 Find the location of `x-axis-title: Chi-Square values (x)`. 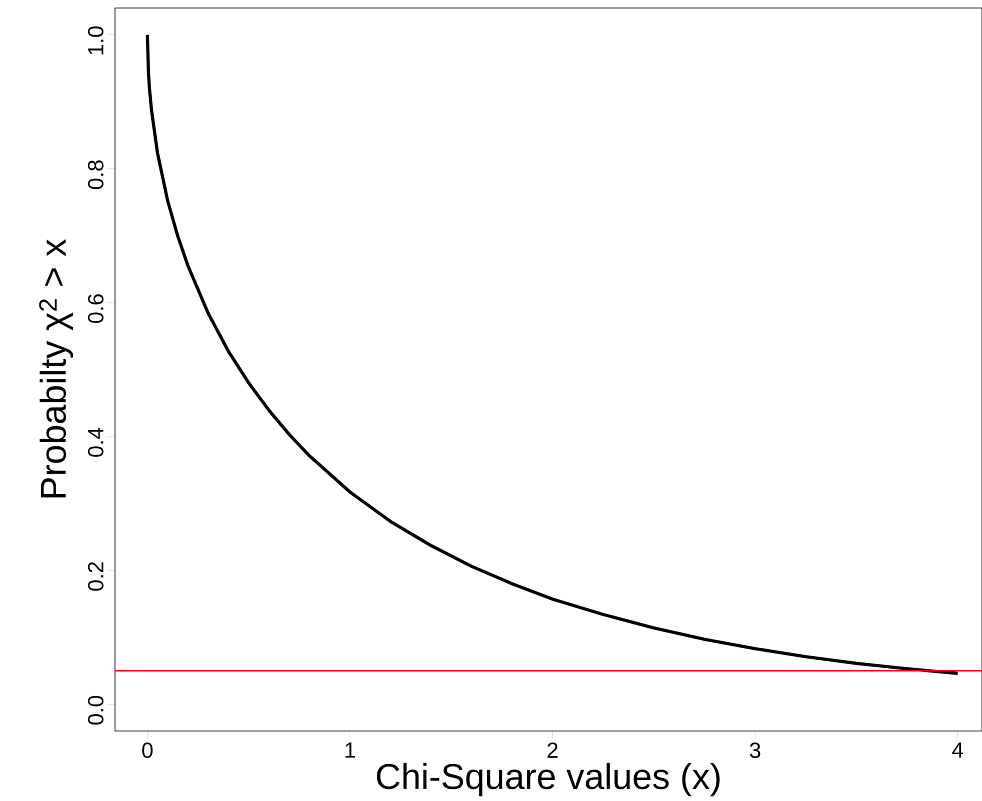

x-axis-title: Chi-Square values (x) is located at coordinates (548, 779).